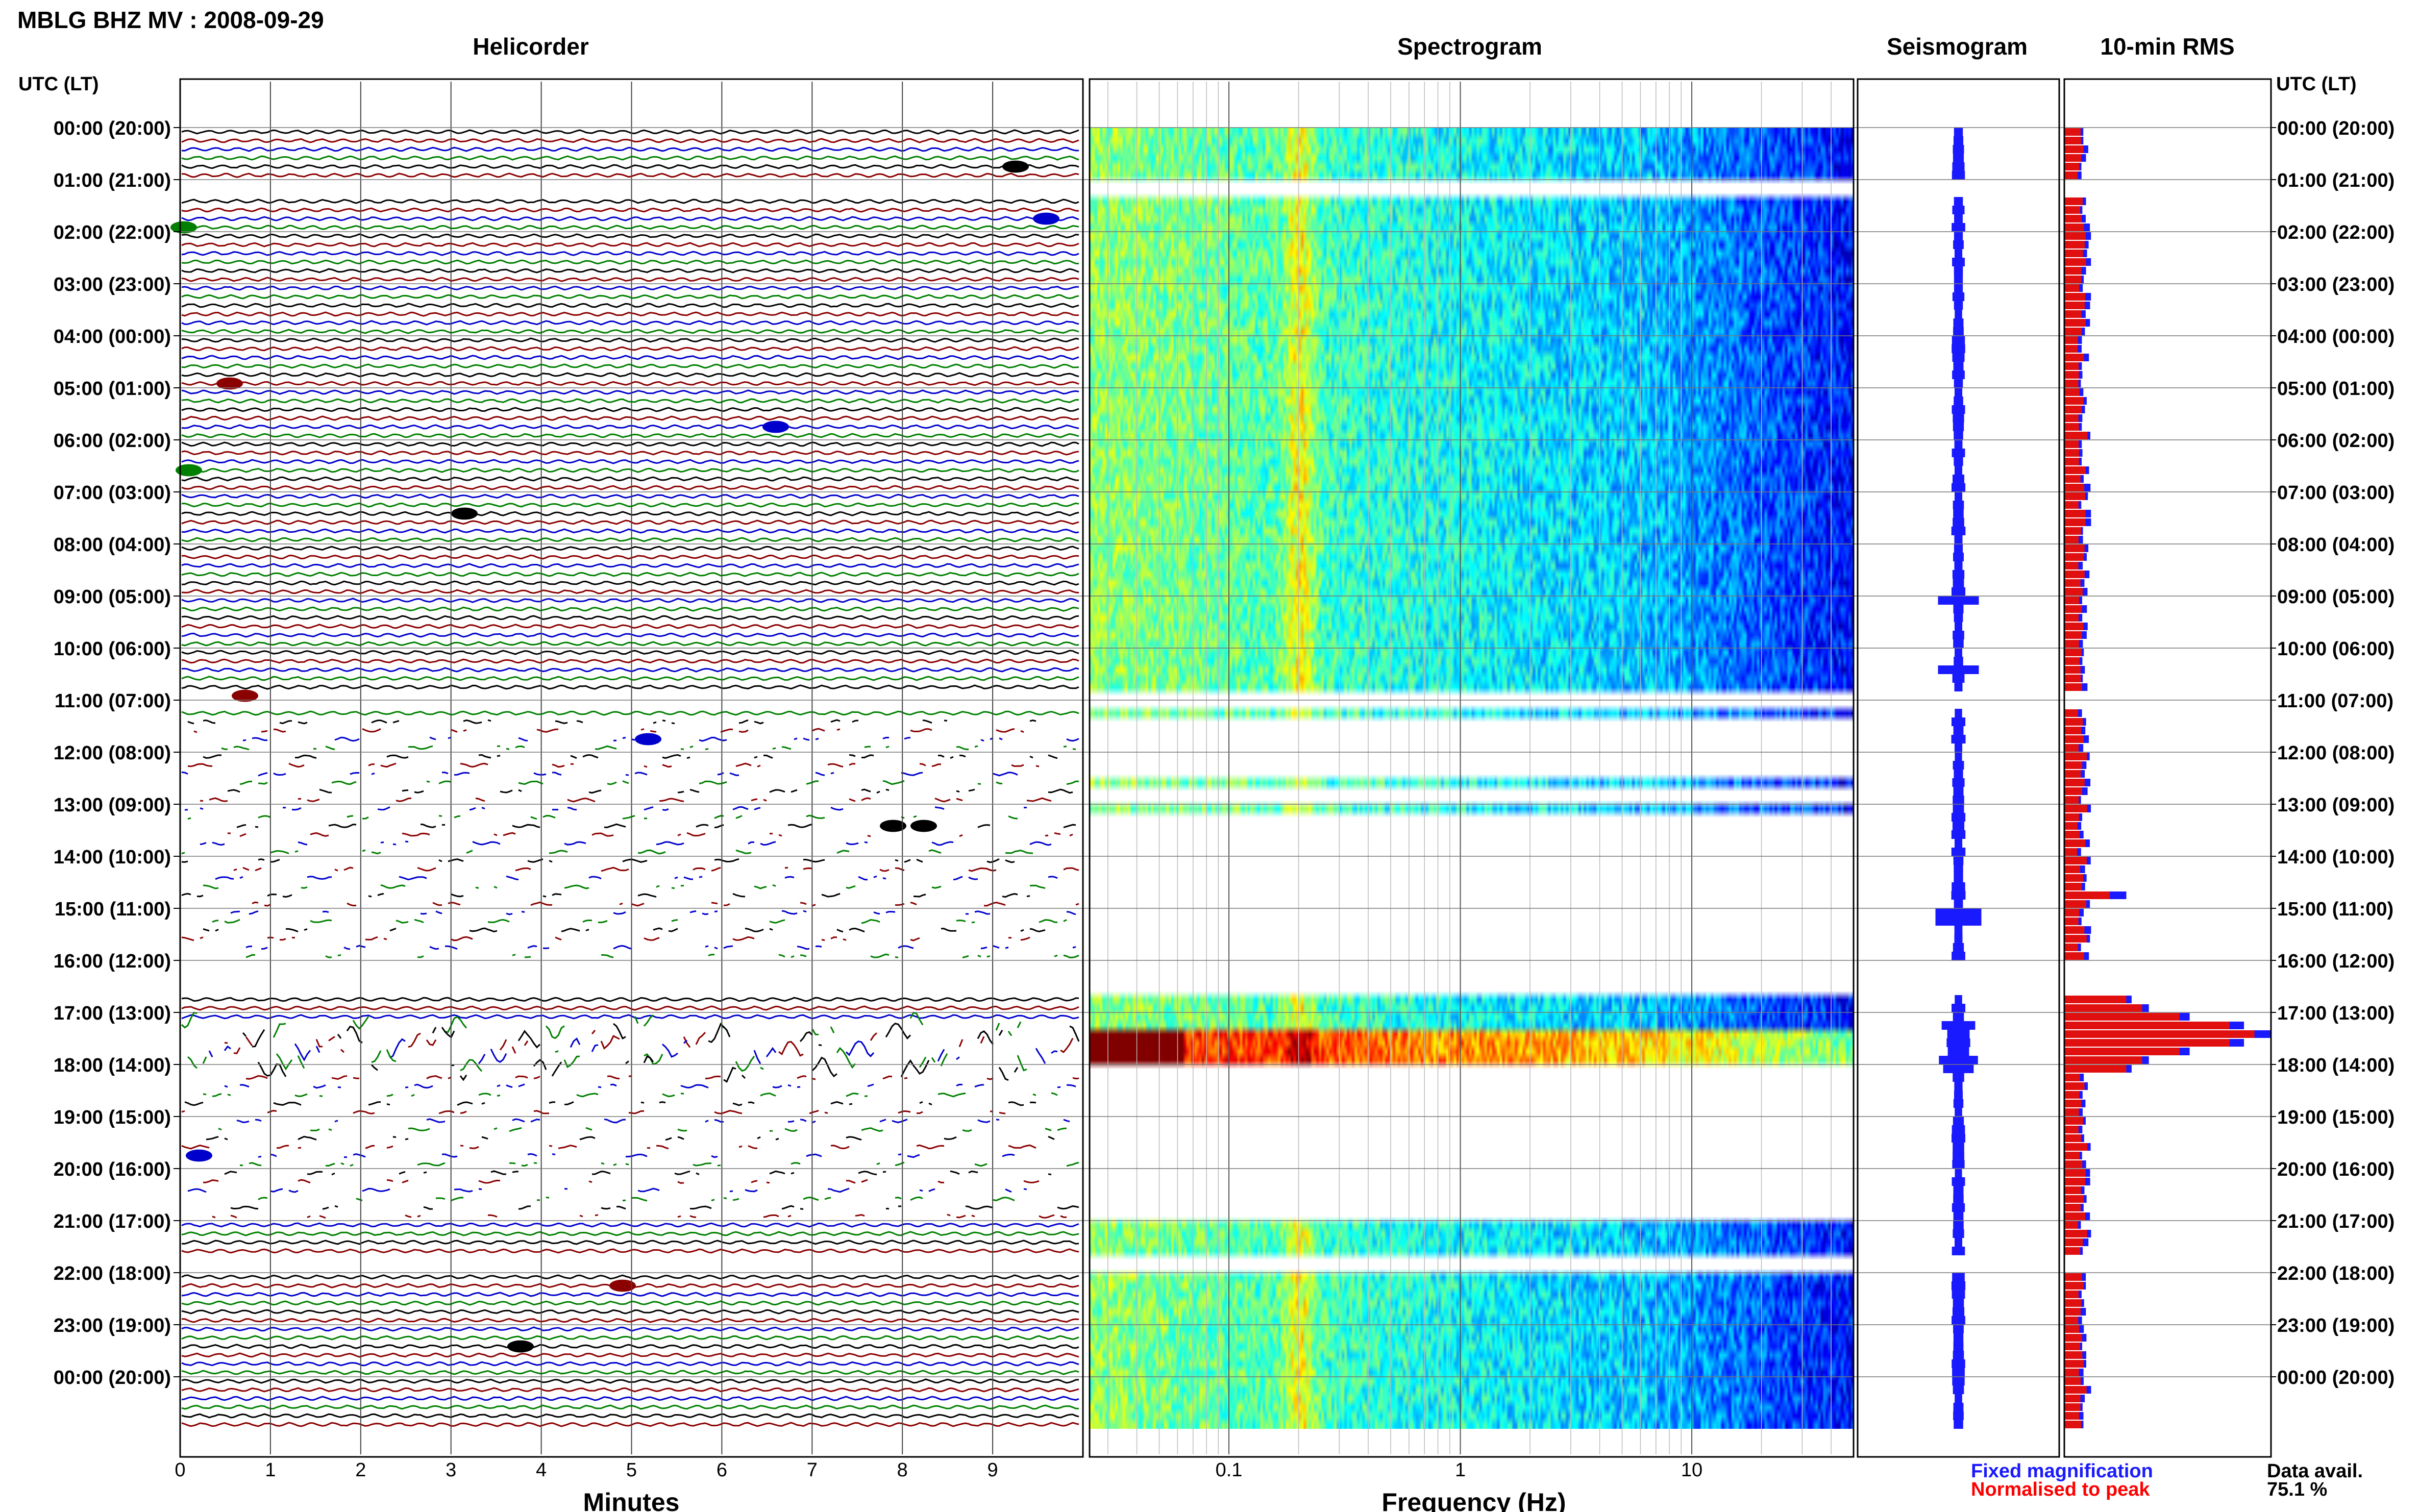 The image size is (2419, 1512). Describe the element at coordinates (2336, 1169) in the screenshot. I see `hour-label-right: 20:00 (16:00)` at that location.